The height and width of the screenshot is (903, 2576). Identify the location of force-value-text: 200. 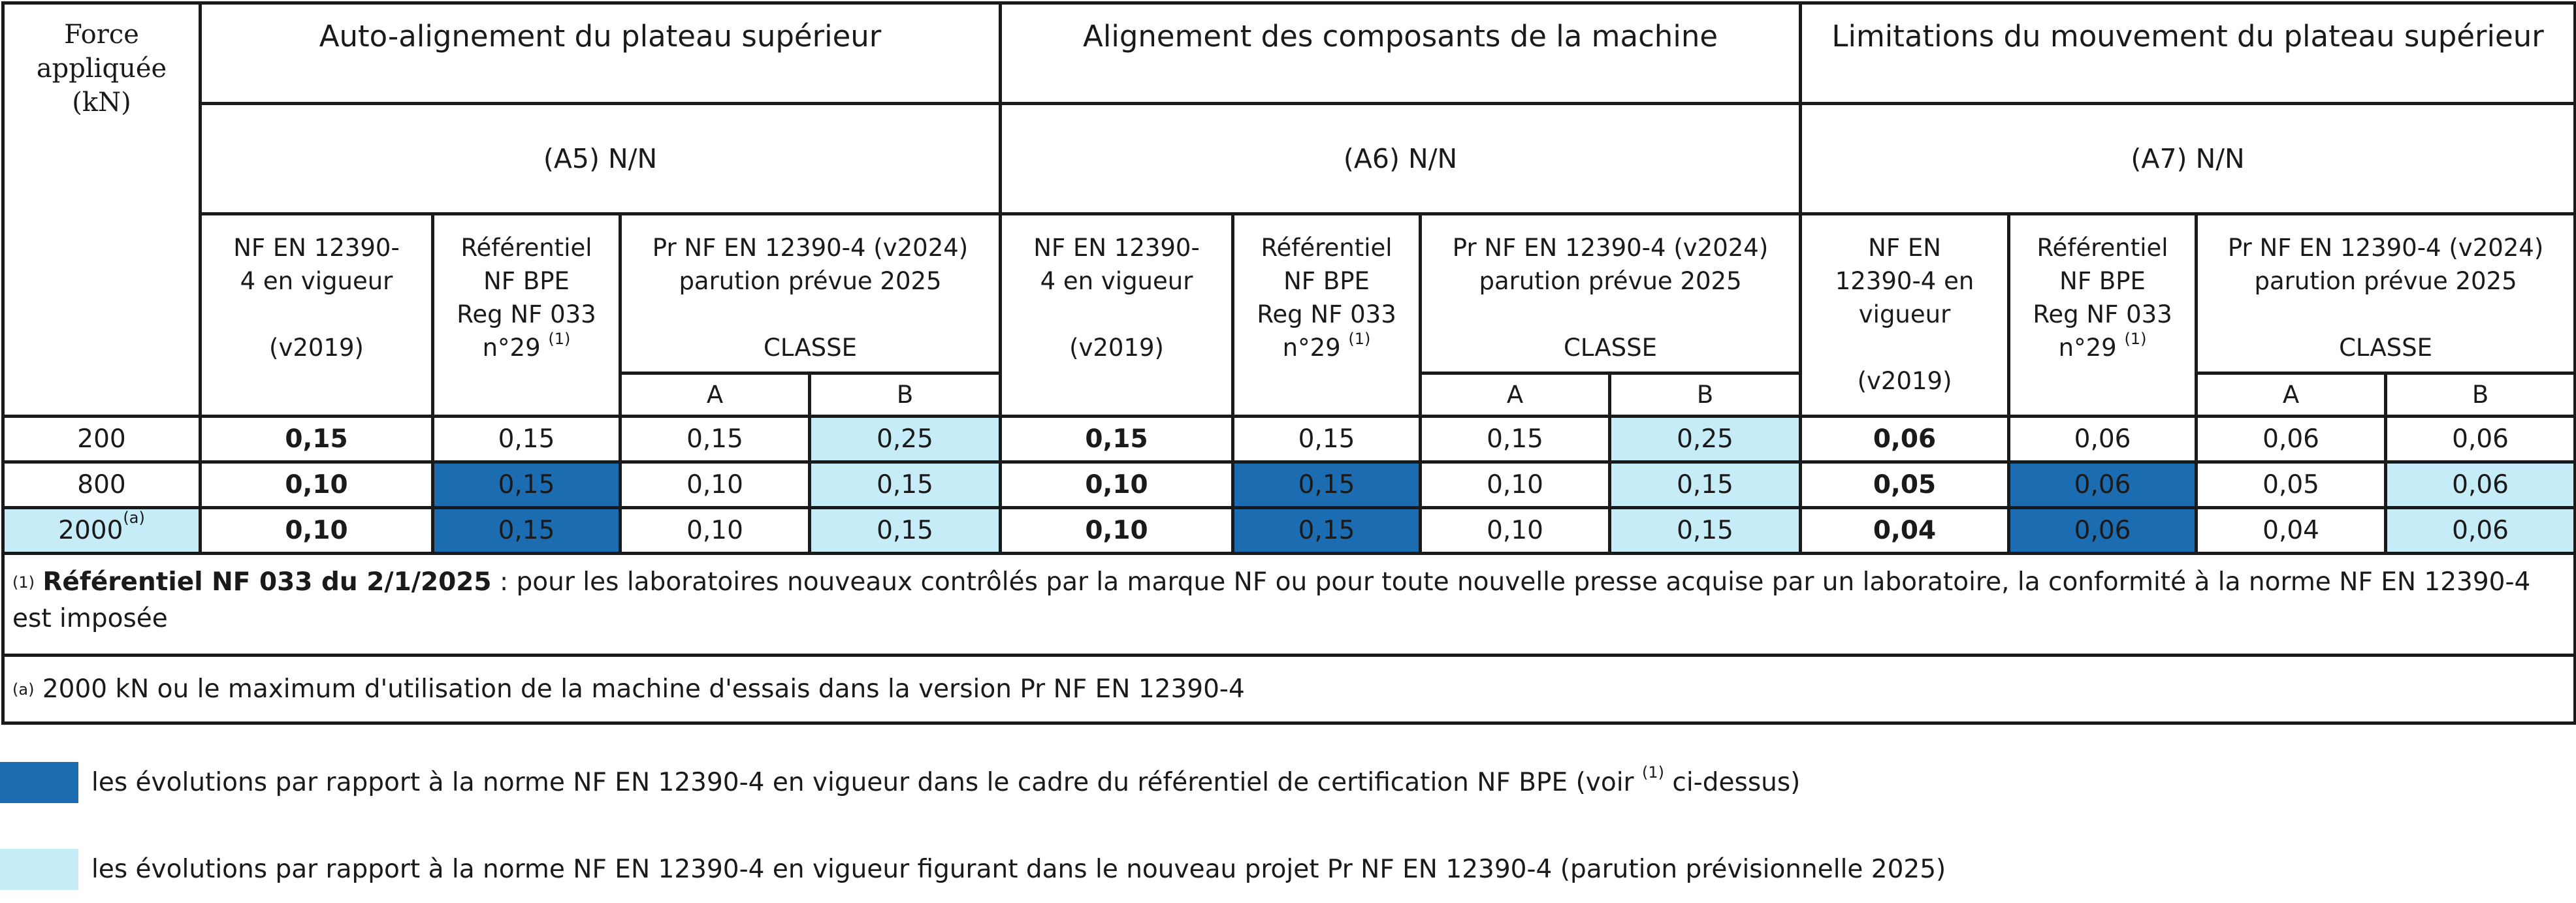
(101, 439).